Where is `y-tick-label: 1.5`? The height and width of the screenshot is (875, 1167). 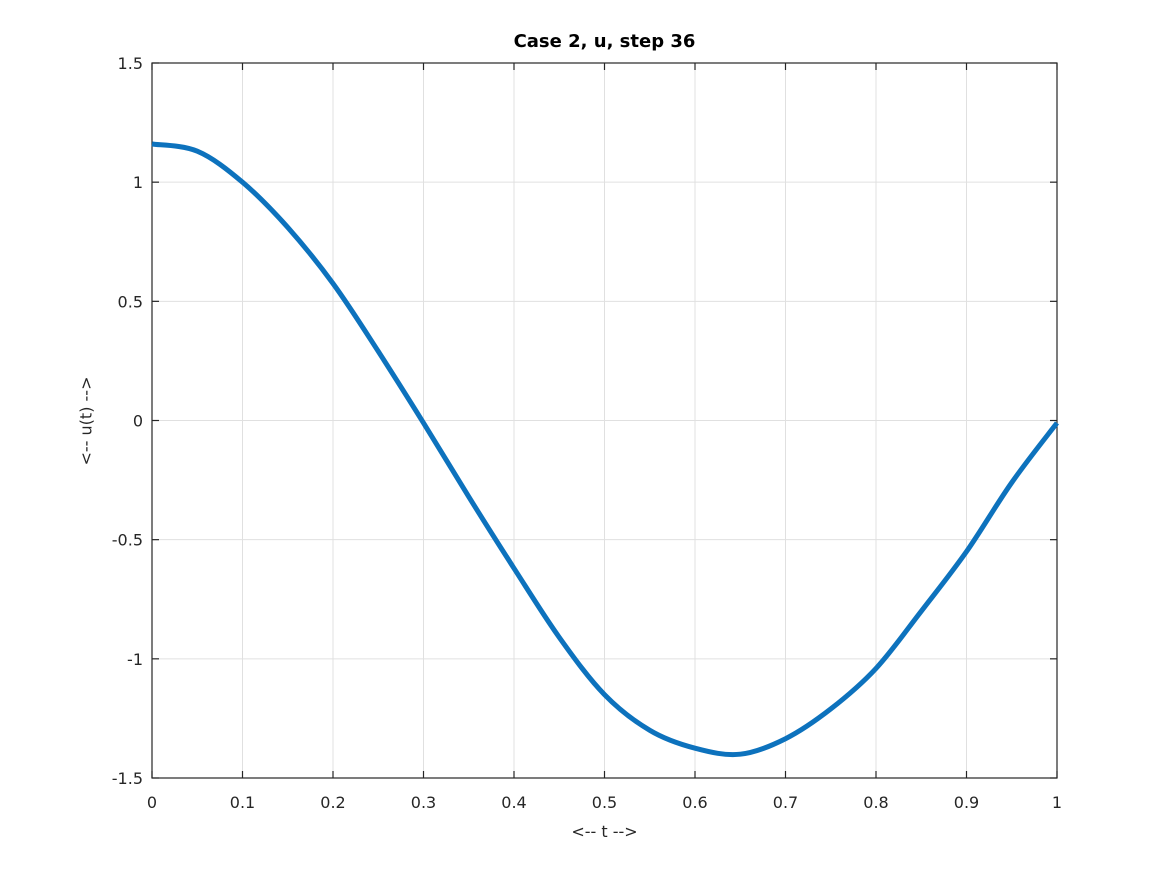
y-tick-label: 1.5 is located at coordinates (130, 63).